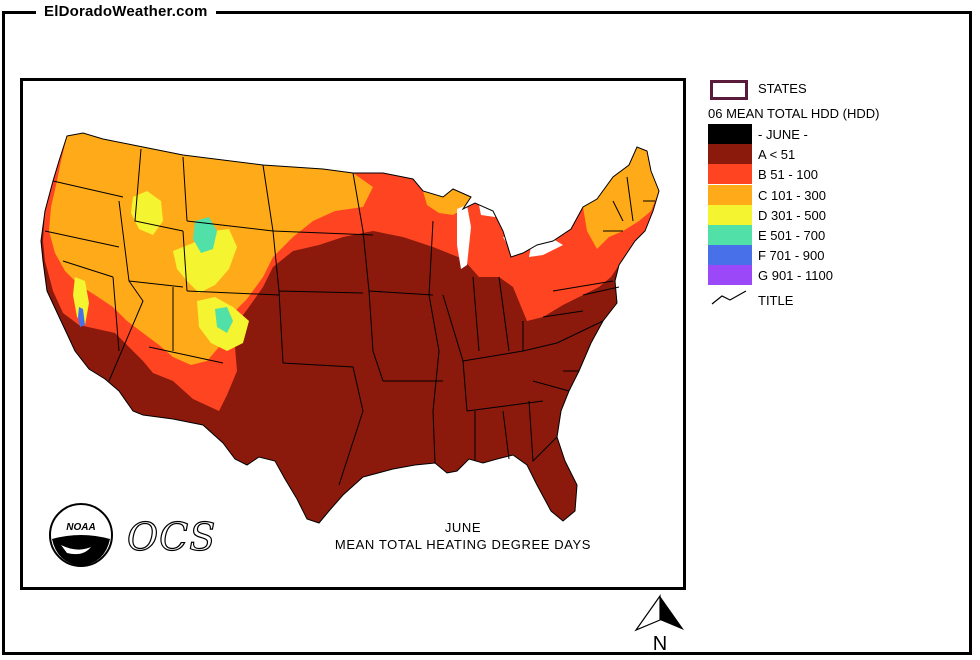 The height and width of the screenshot is (660, 980). I want to click on north-arrow-icon: N, so click(659, 624).